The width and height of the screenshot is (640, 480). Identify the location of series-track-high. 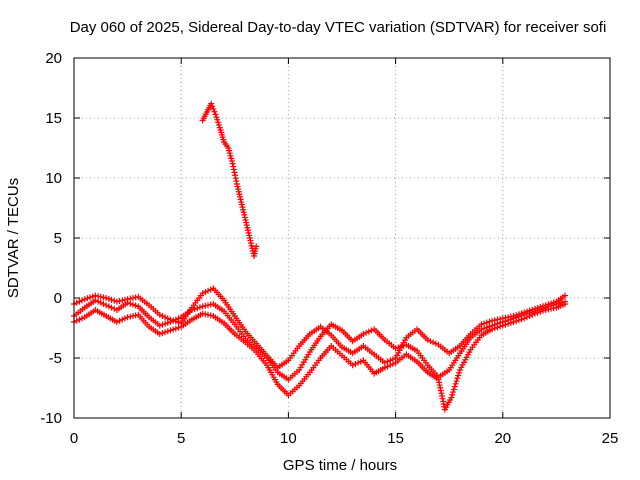
(229, 179).